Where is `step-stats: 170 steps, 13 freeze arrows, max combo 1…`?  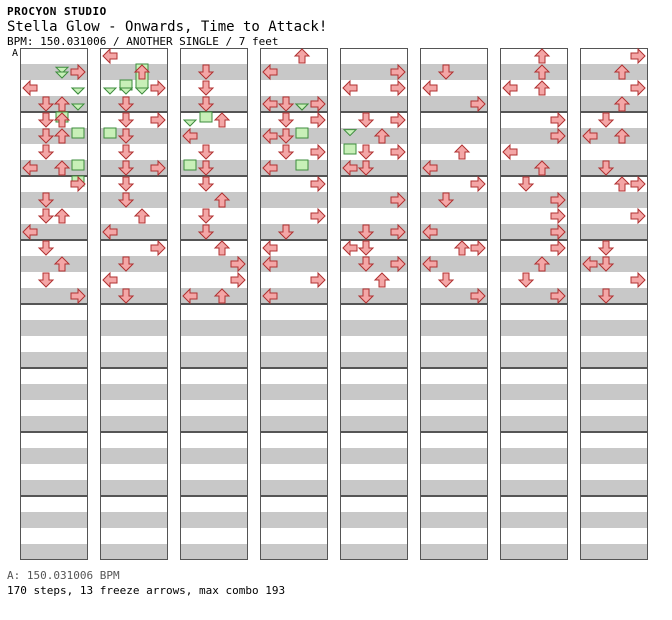
step-stats: 170 steps, 13 freeze arrows, max combo 1… is located at coordinates (146, 590).